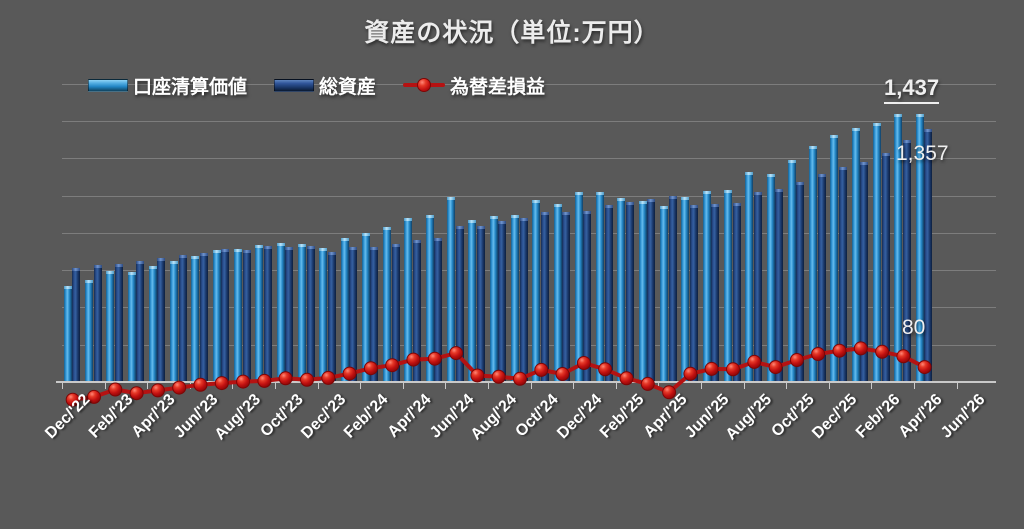 The image size is (1024, 529). Describe the element at coordinates (301, 313) in the screenshot. I see `bar-account-value-Nov/'23` at that location.